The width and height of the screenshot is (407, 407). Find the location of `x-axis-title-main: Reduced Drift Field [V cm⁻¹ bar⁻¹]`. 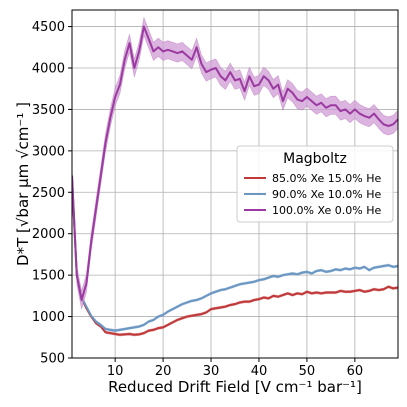

x-axis-title-main: Reduced Drift Field [V cm⁻¹ bar⁻¹] is located at coordinates (235, 387).